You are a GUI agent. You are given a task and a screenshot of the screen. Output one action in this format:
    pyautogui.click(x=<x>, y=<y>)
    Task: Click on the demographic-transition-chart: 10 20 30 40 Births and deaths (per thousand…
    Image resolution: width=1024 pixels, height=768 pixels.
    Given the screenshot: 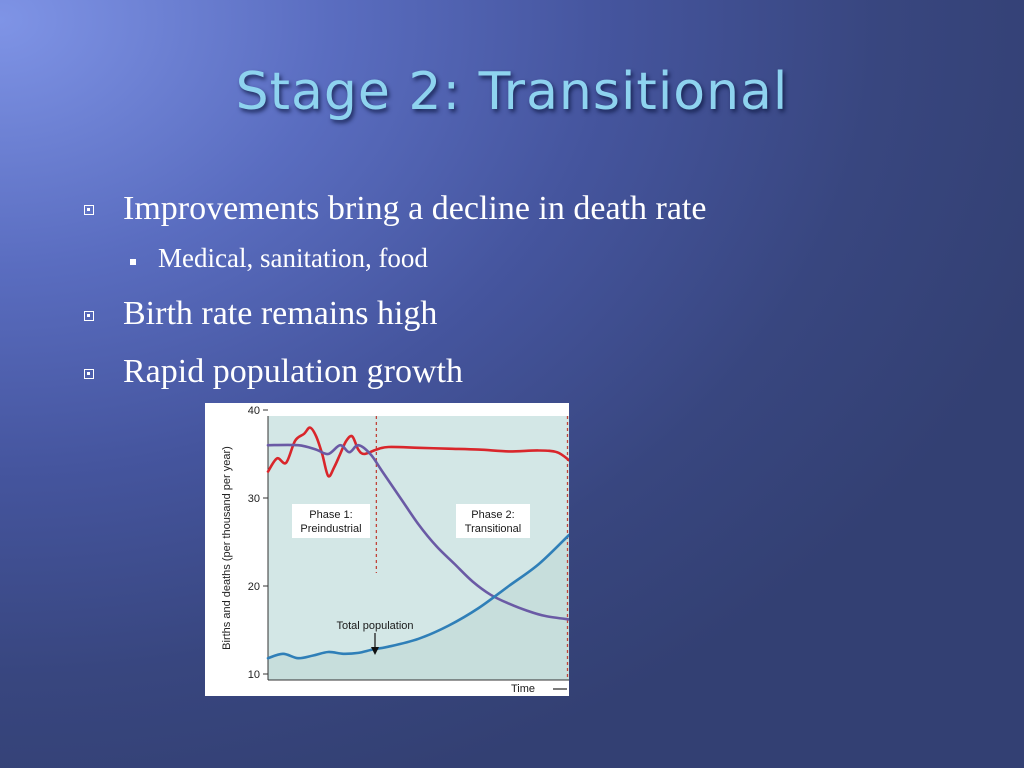 What is the action you would take?
    pyautogui.click(x=387, y=549)
    